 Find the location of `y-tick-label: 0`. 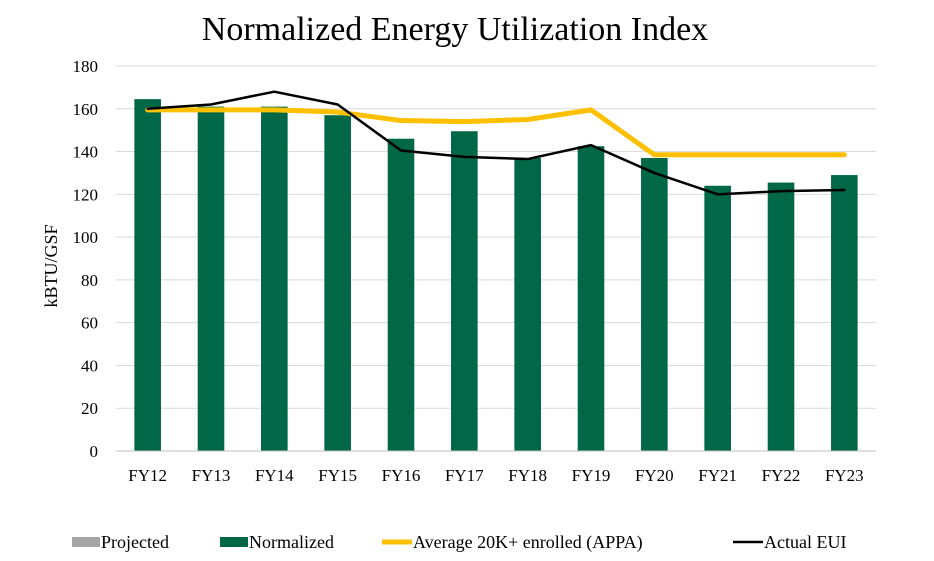

y-tick-label: 0 is located at coordinates (94, 451).